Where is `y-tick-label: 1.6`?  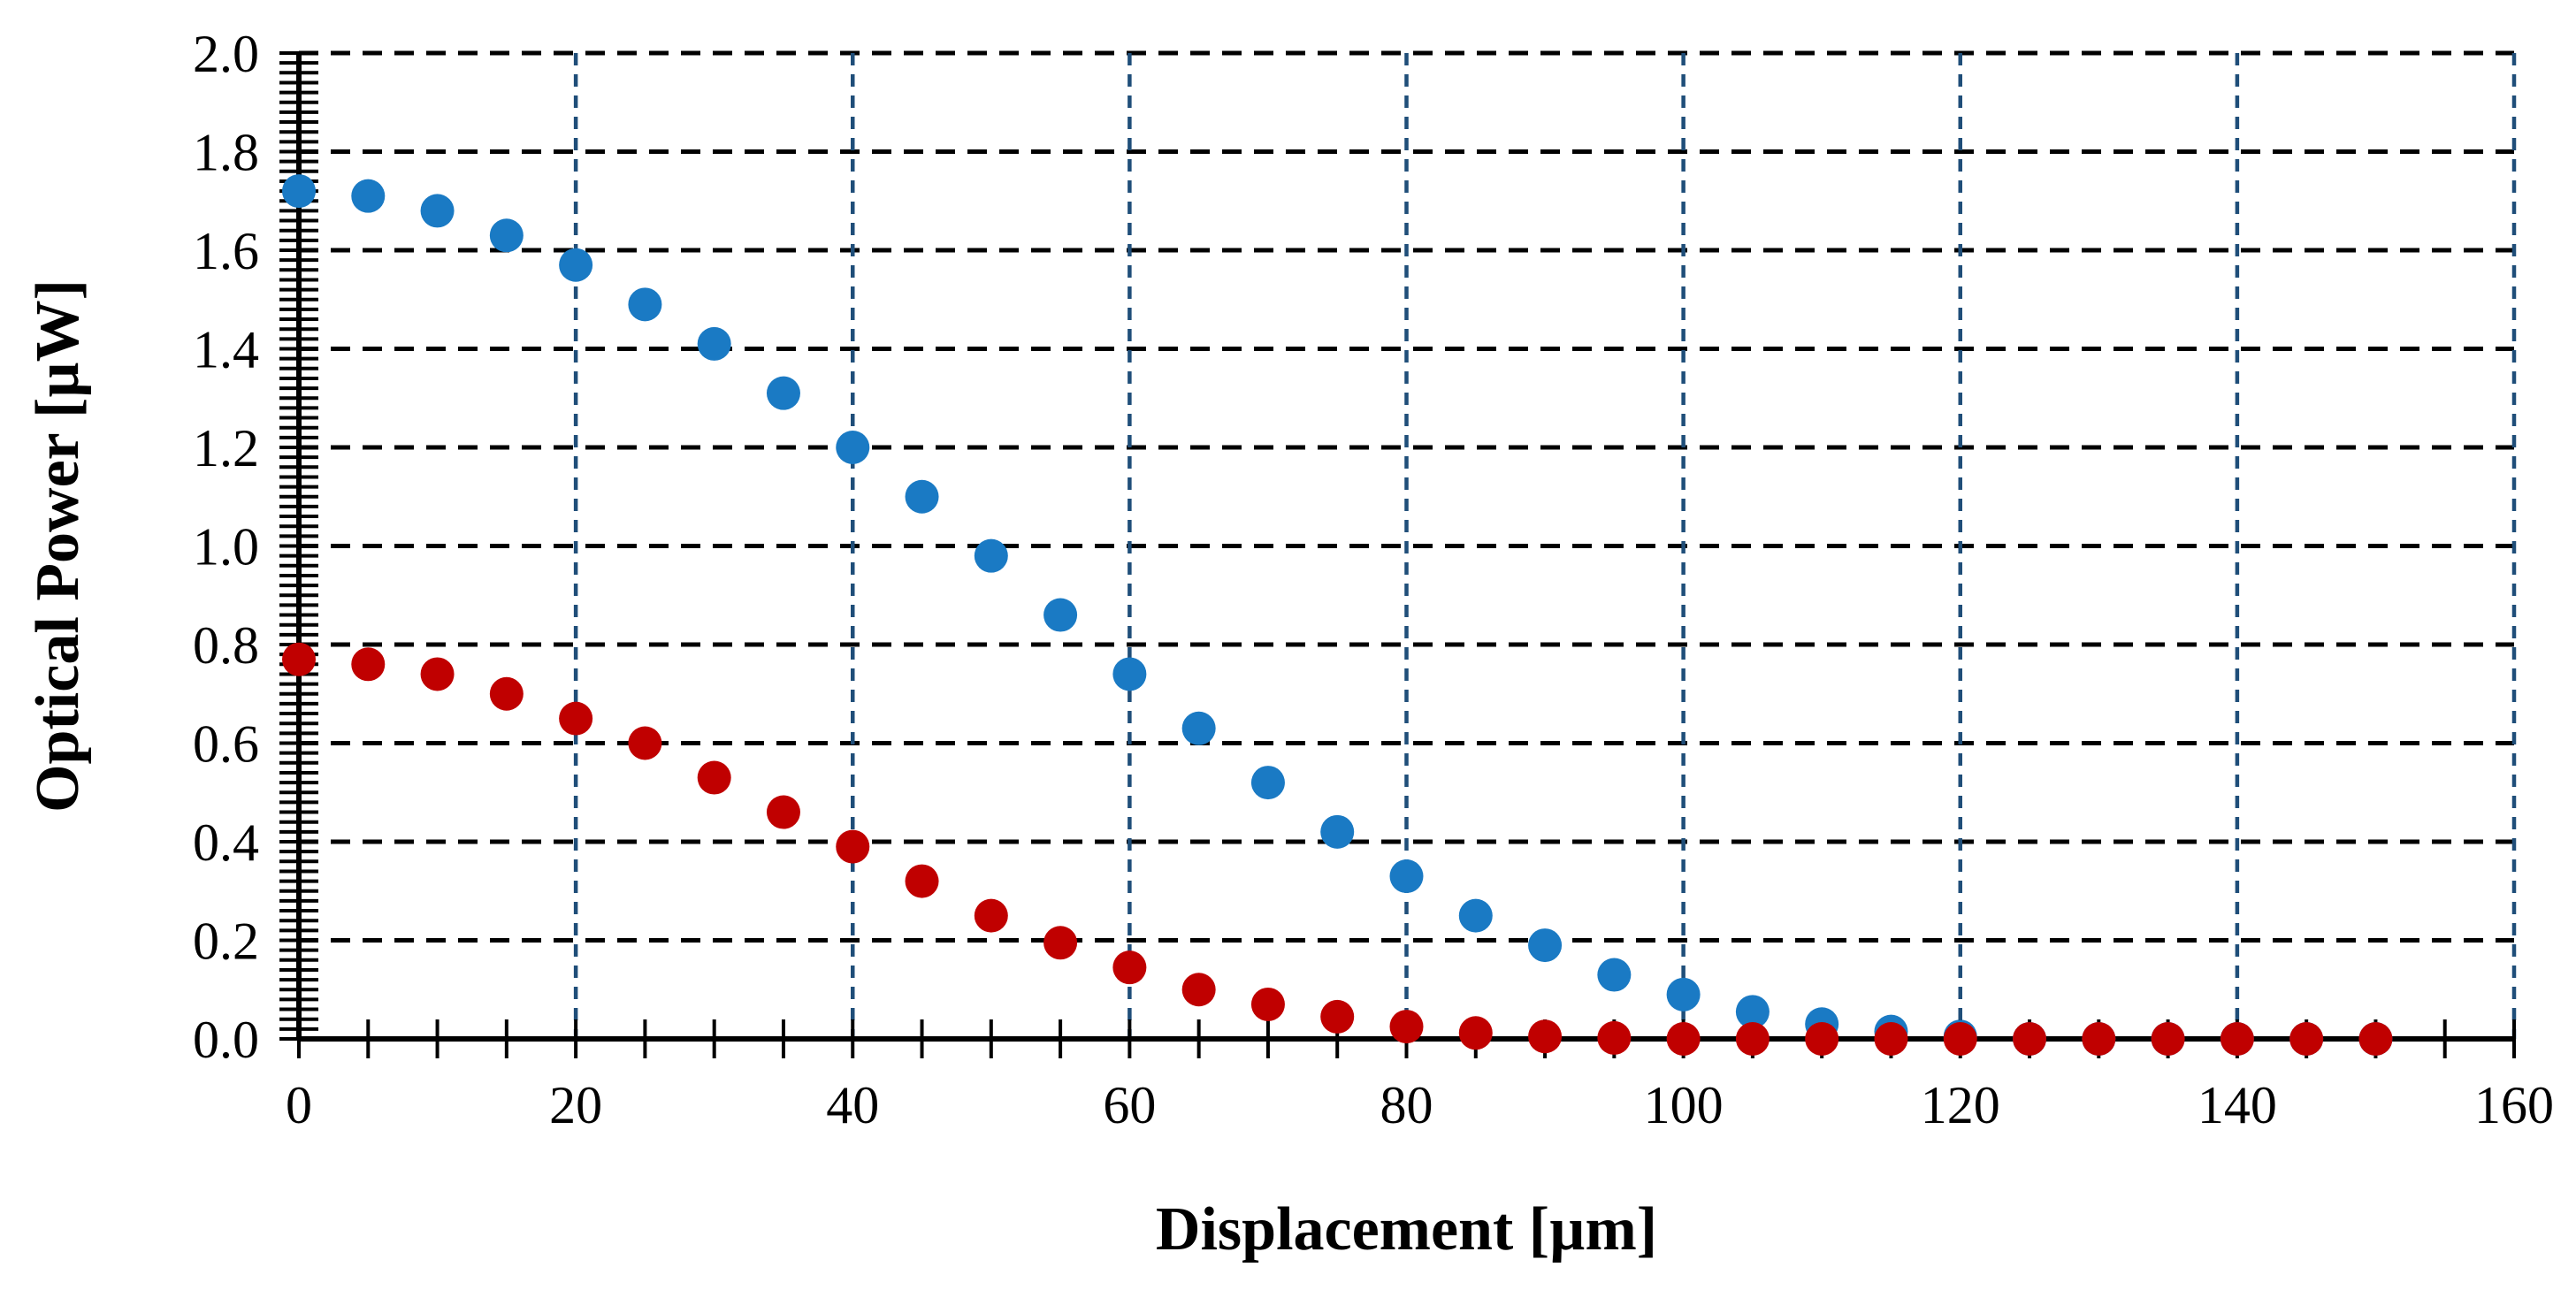 y-tick-label: 1.6 is located at coordinates (226, 251).